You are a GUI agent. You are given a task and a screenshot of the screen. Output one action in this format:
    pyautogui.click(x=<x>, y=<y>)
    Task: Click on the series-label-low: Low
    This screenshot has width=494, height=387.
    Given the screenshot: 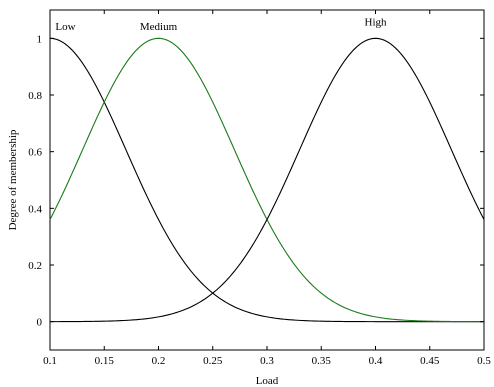 What is the action you would take?
    pyautogui.click(x=65, y=27)
    